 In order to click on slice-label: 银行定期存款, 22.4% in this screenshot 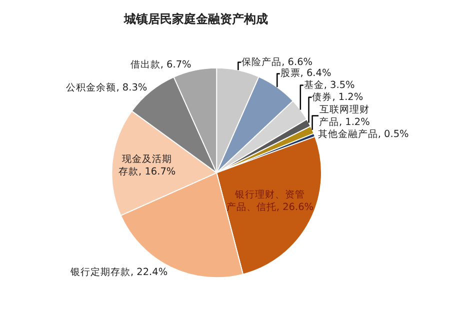, I will do `click(118, 272)`.